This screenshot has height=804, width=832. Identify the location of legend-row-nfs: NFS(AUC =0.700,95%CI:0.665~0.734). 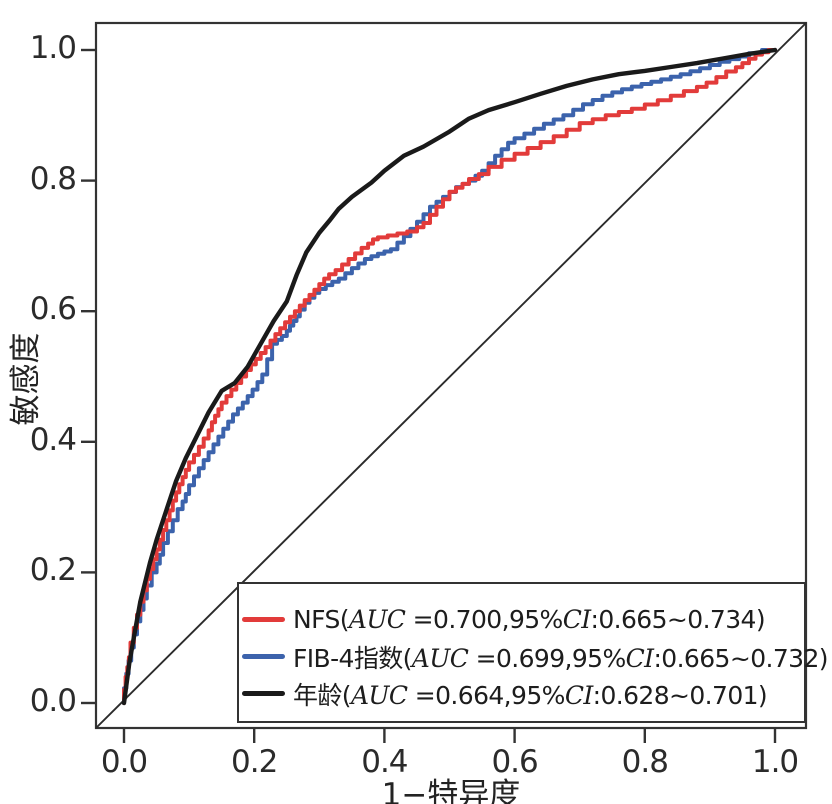
(521, 619).